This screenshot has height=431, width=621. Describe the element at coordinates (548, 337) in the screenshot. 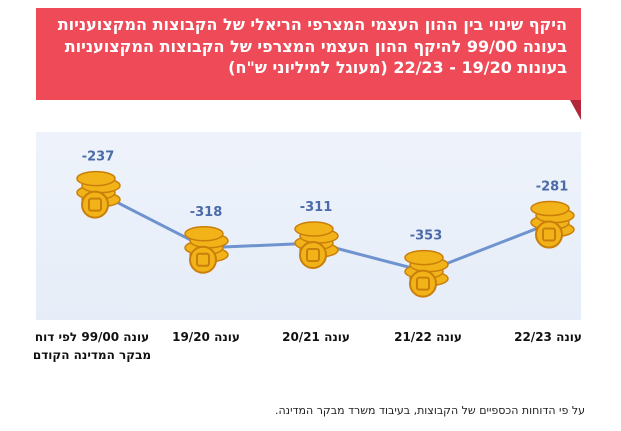

I see `x-tick-label: עונה 22/23` at that location.